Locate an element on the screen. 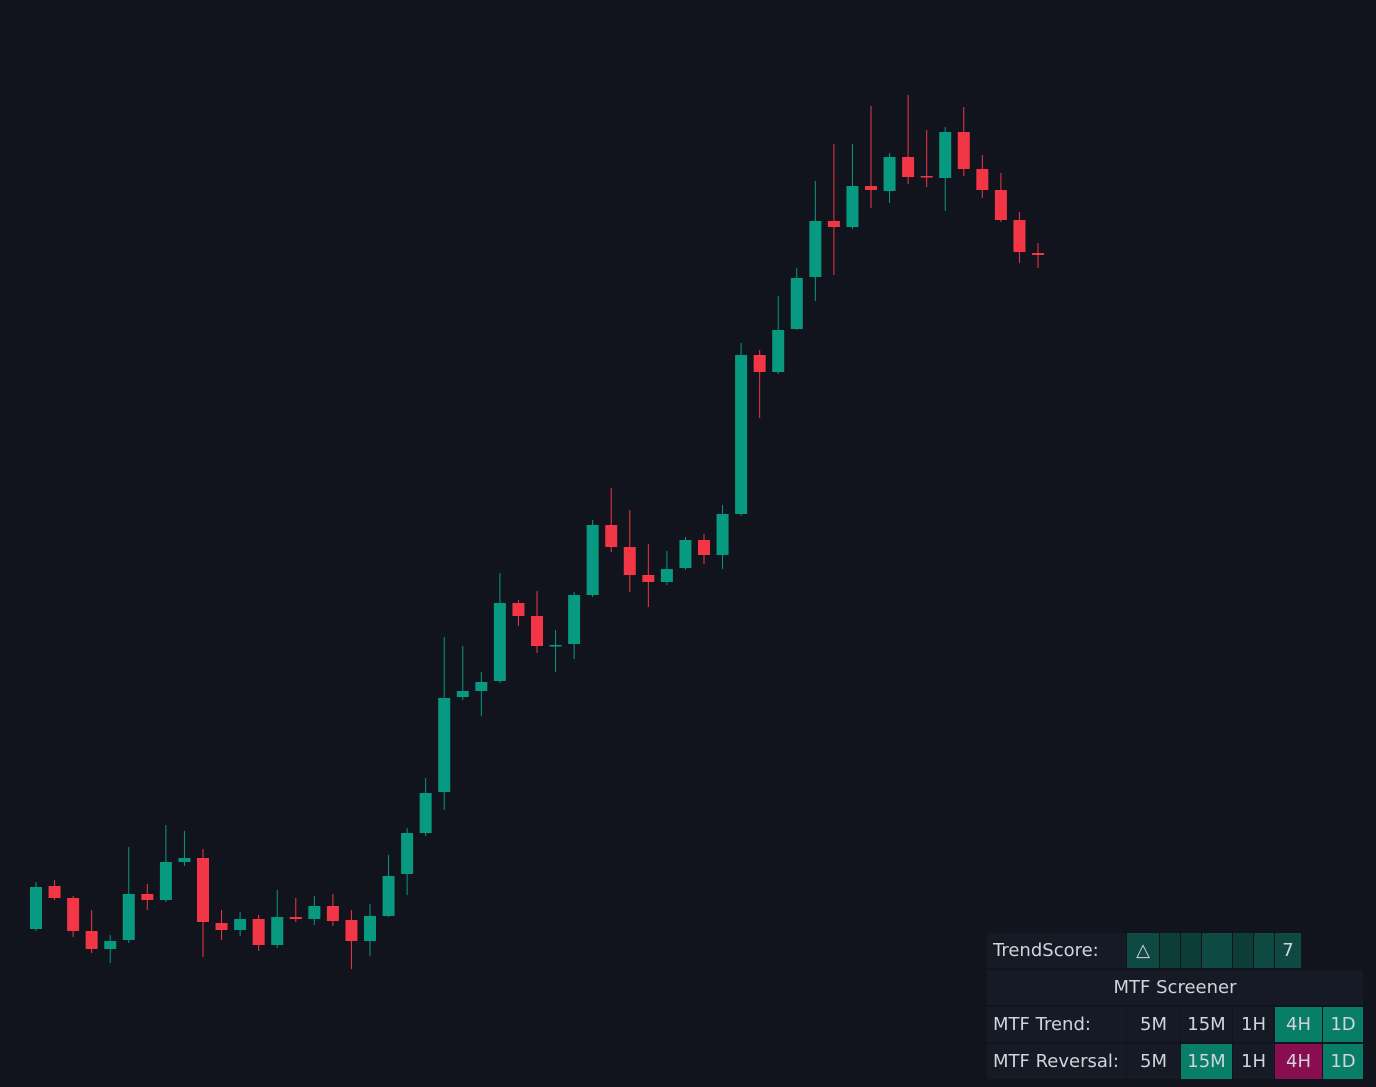 The image size is (1376, 1087). screener-title: MTF Screener is located at coordinates (1175, 988).